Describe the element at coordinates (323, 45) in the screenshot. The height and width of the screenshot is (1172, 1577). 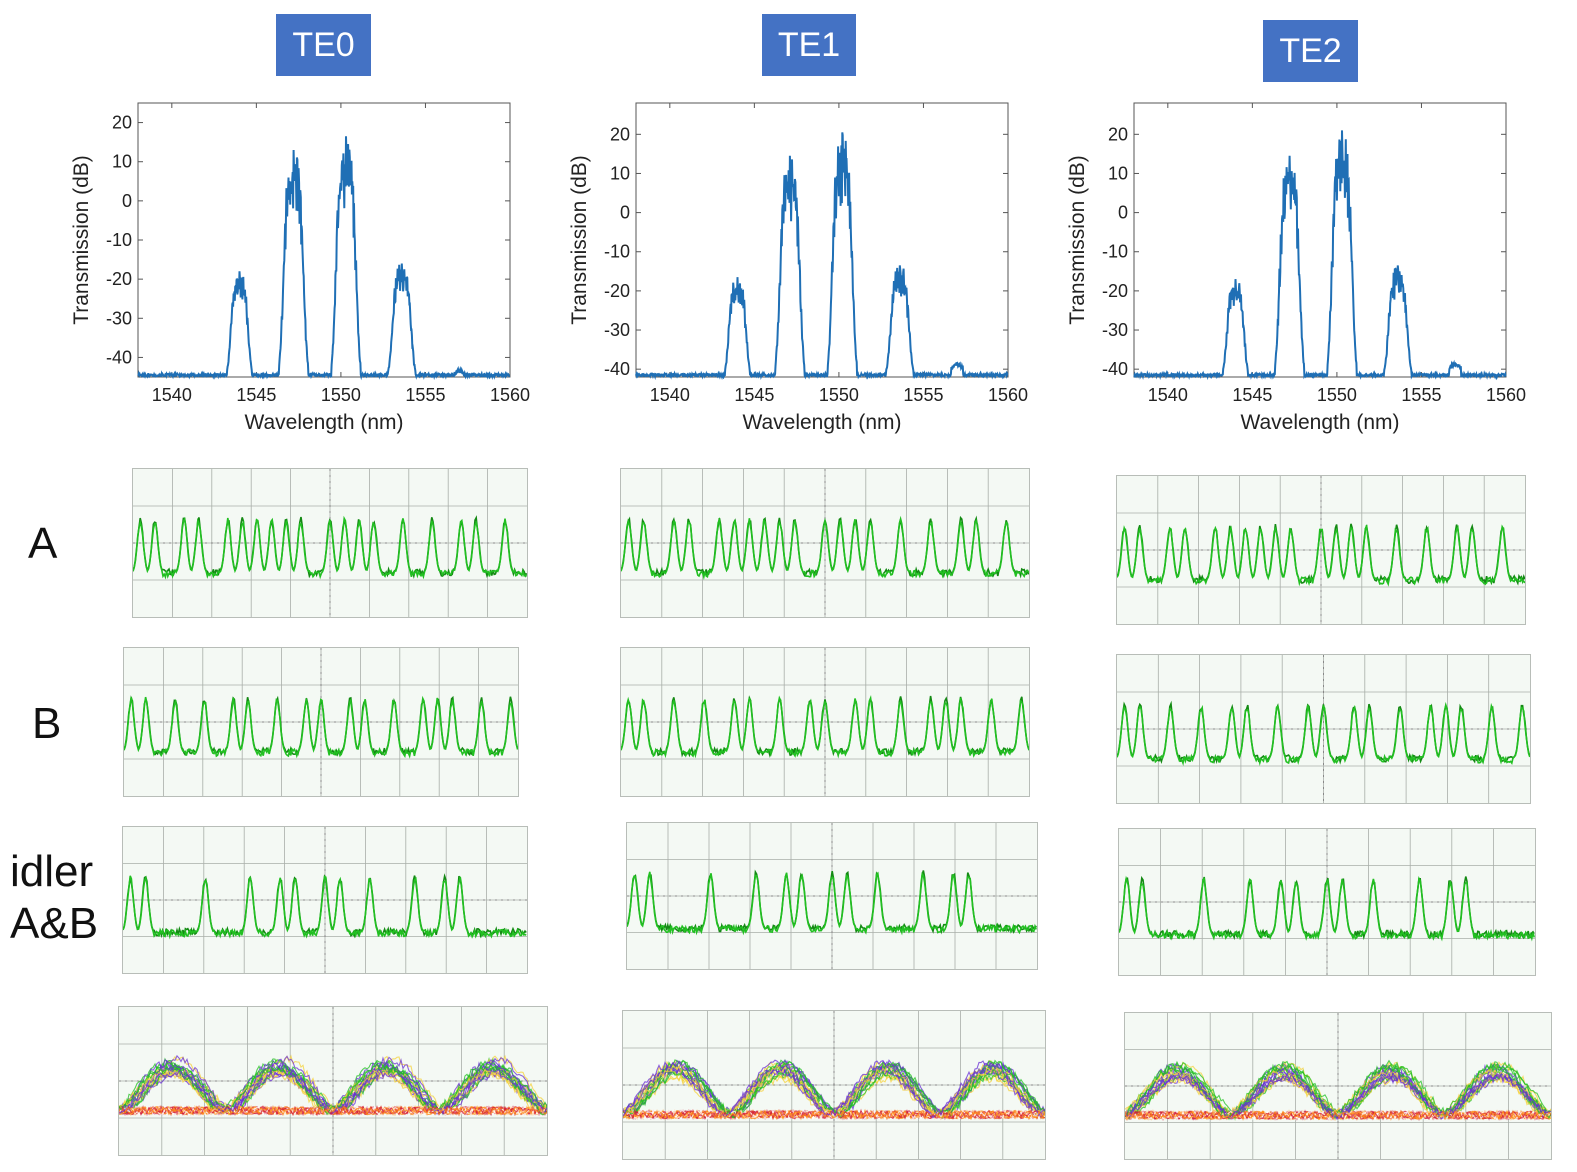
I see `mode-badge-te0: TE0` at that location.